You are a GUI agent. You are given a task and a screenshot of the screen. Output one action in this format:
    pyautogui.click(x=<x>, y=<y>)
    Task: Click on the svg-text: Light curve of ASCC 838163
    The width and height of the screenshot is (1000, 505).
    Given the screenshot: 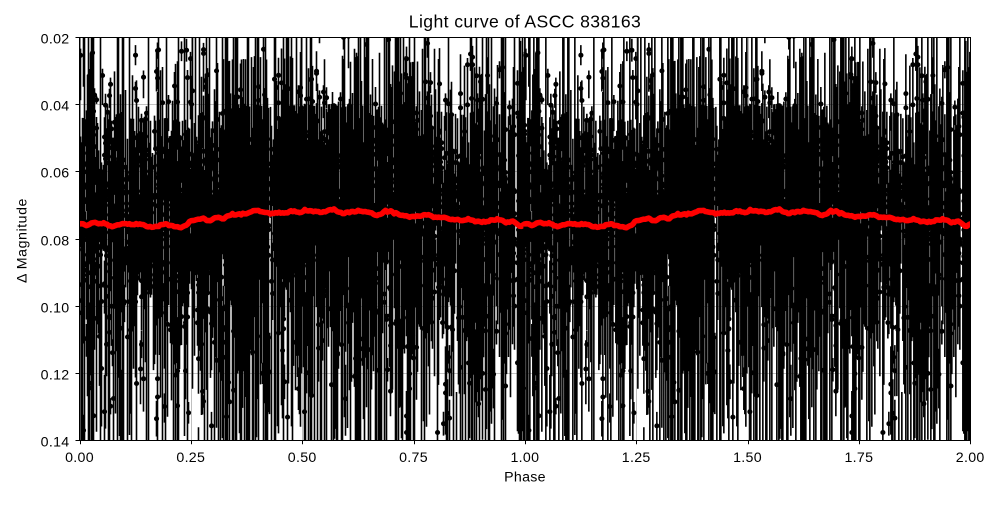 What is the action you would take?
    pyautogui.click(x=525, y=22)
    